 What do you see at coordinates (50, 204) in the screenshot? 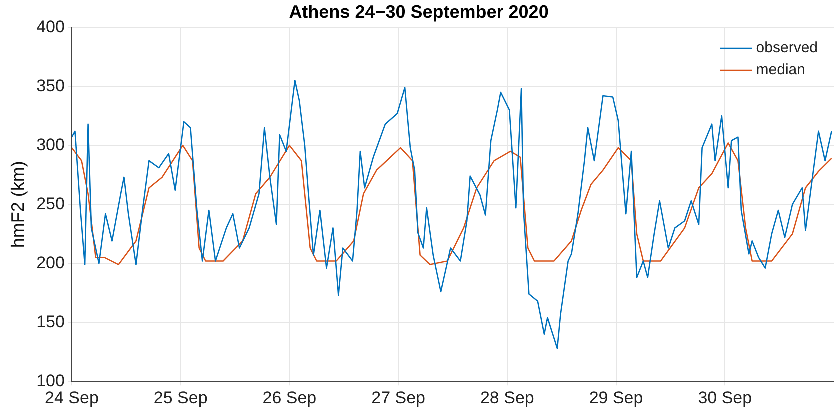
I see `y-tick-label: 250` at bounding box center [50, 204].